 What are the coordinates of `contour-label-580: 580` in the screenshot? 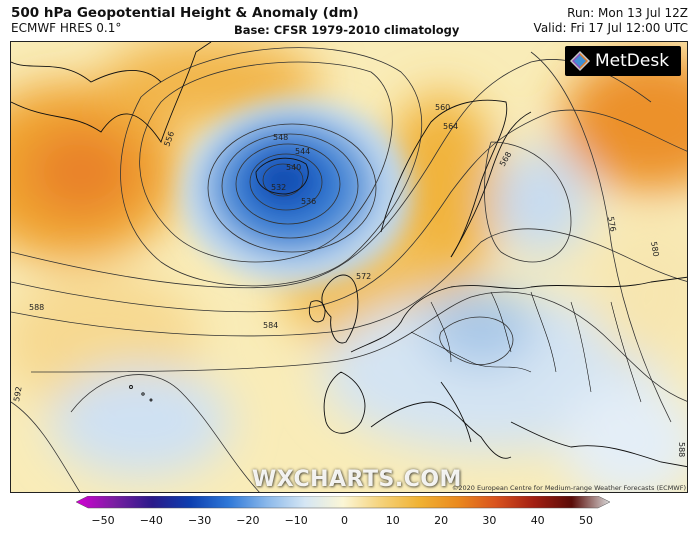 It's located at (655, 249).